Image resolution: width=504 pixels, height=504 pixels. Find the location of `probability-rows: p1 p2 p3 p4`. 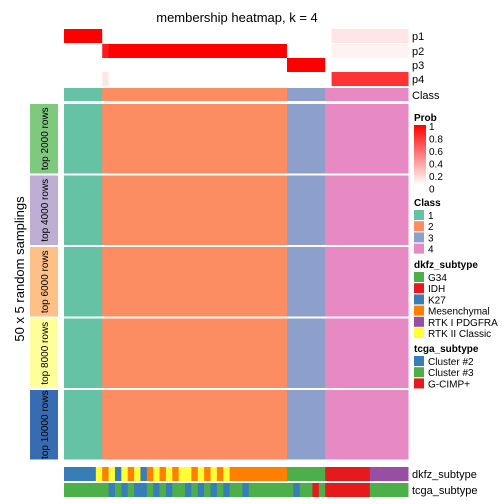

probability-rows: p1 p2 p3 p4 is located at coordinates (244, 57).